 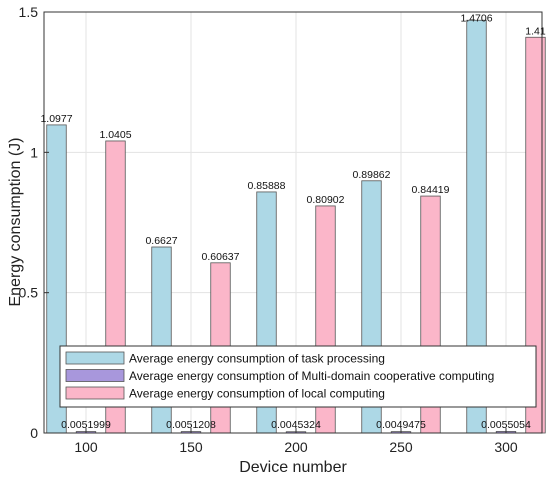 I want to click on data-label: 1.0405, so click(x=115, y=135).